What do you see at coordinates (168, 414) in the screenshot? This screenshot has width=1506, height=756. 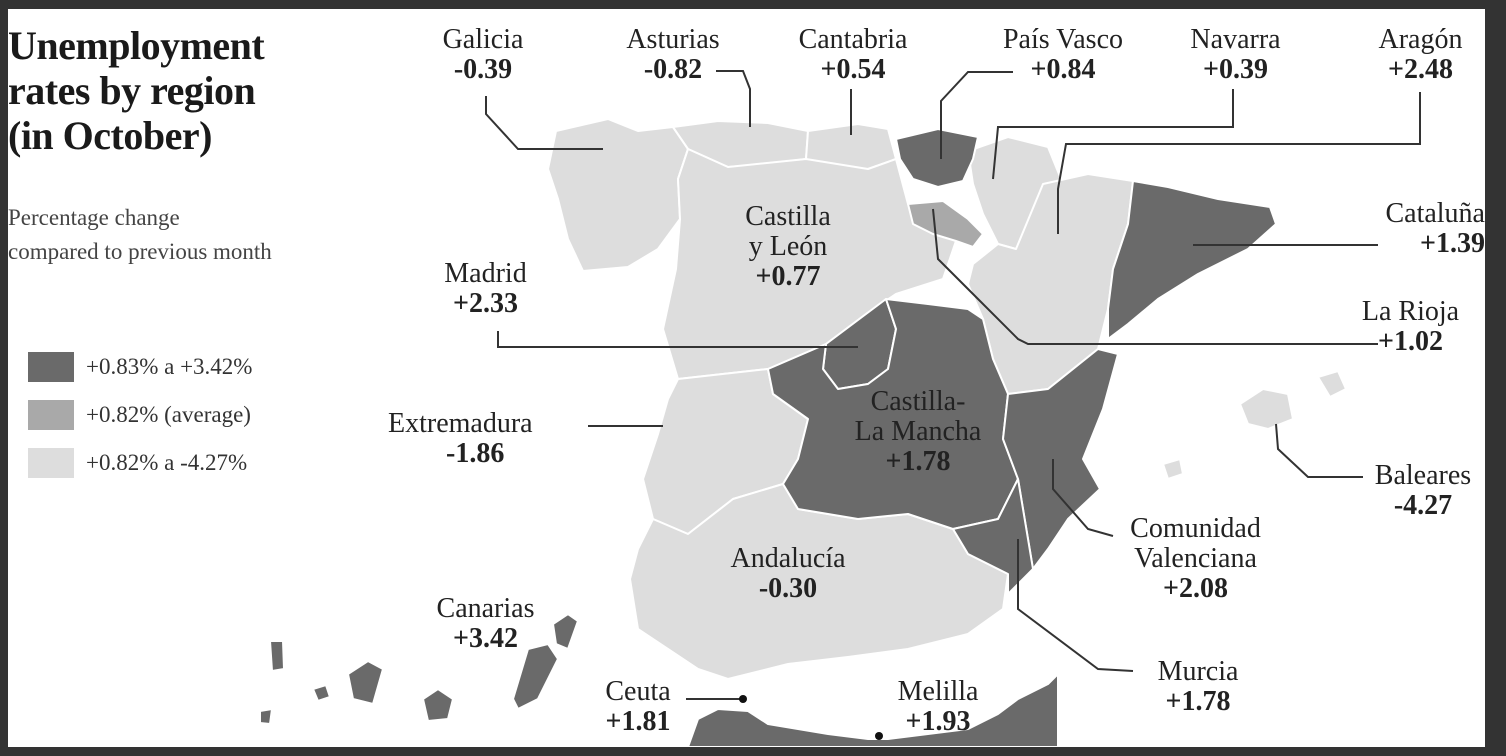 I see `legend-label-average: +0.82% (average)` at bounding box center [168, 414].